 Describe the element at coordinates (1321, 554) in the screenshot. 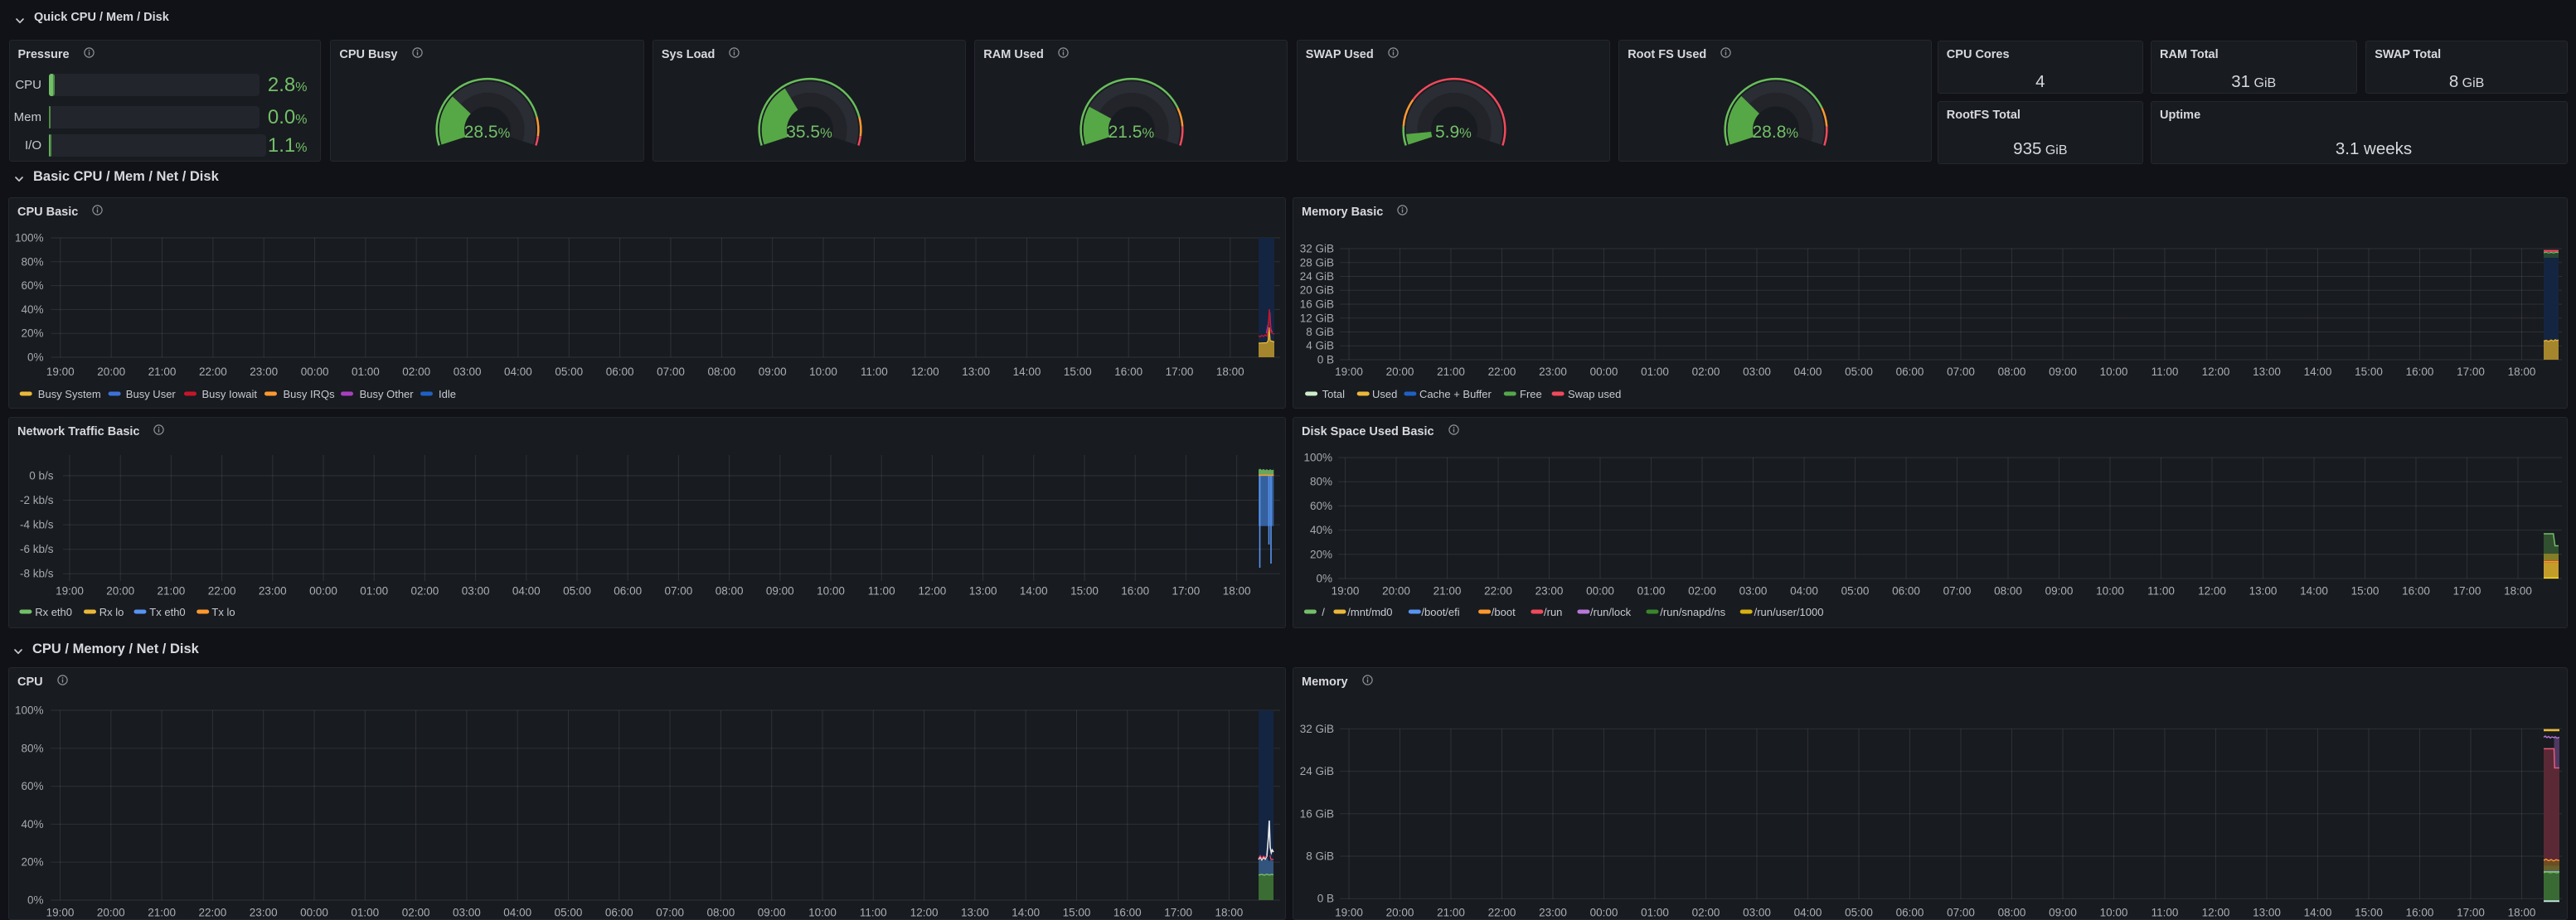

I see `svg-text: 20%` at that location.